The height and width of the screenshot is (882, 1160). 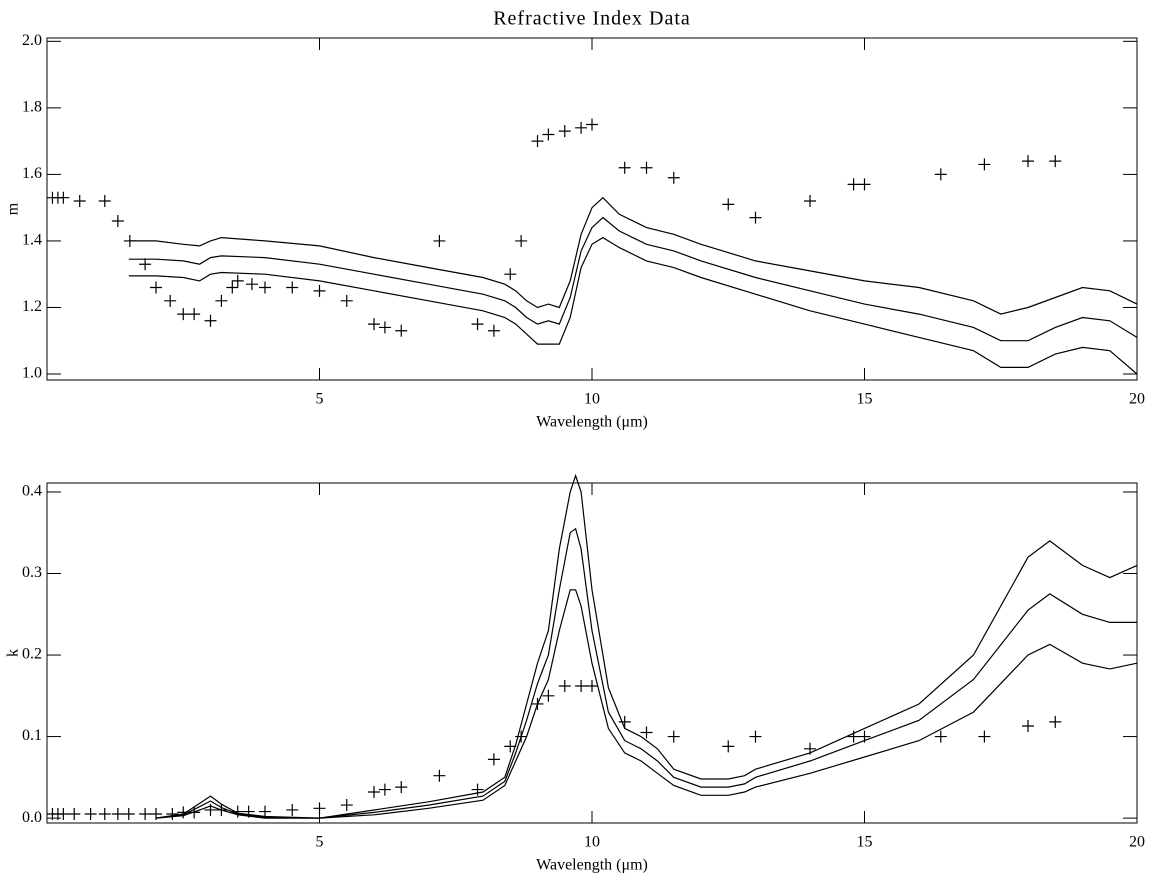 What do you see at coordinates (32, 173) in the screenshot?
I see `y-tick-label: 1.6` at bounding box center [32, 173].